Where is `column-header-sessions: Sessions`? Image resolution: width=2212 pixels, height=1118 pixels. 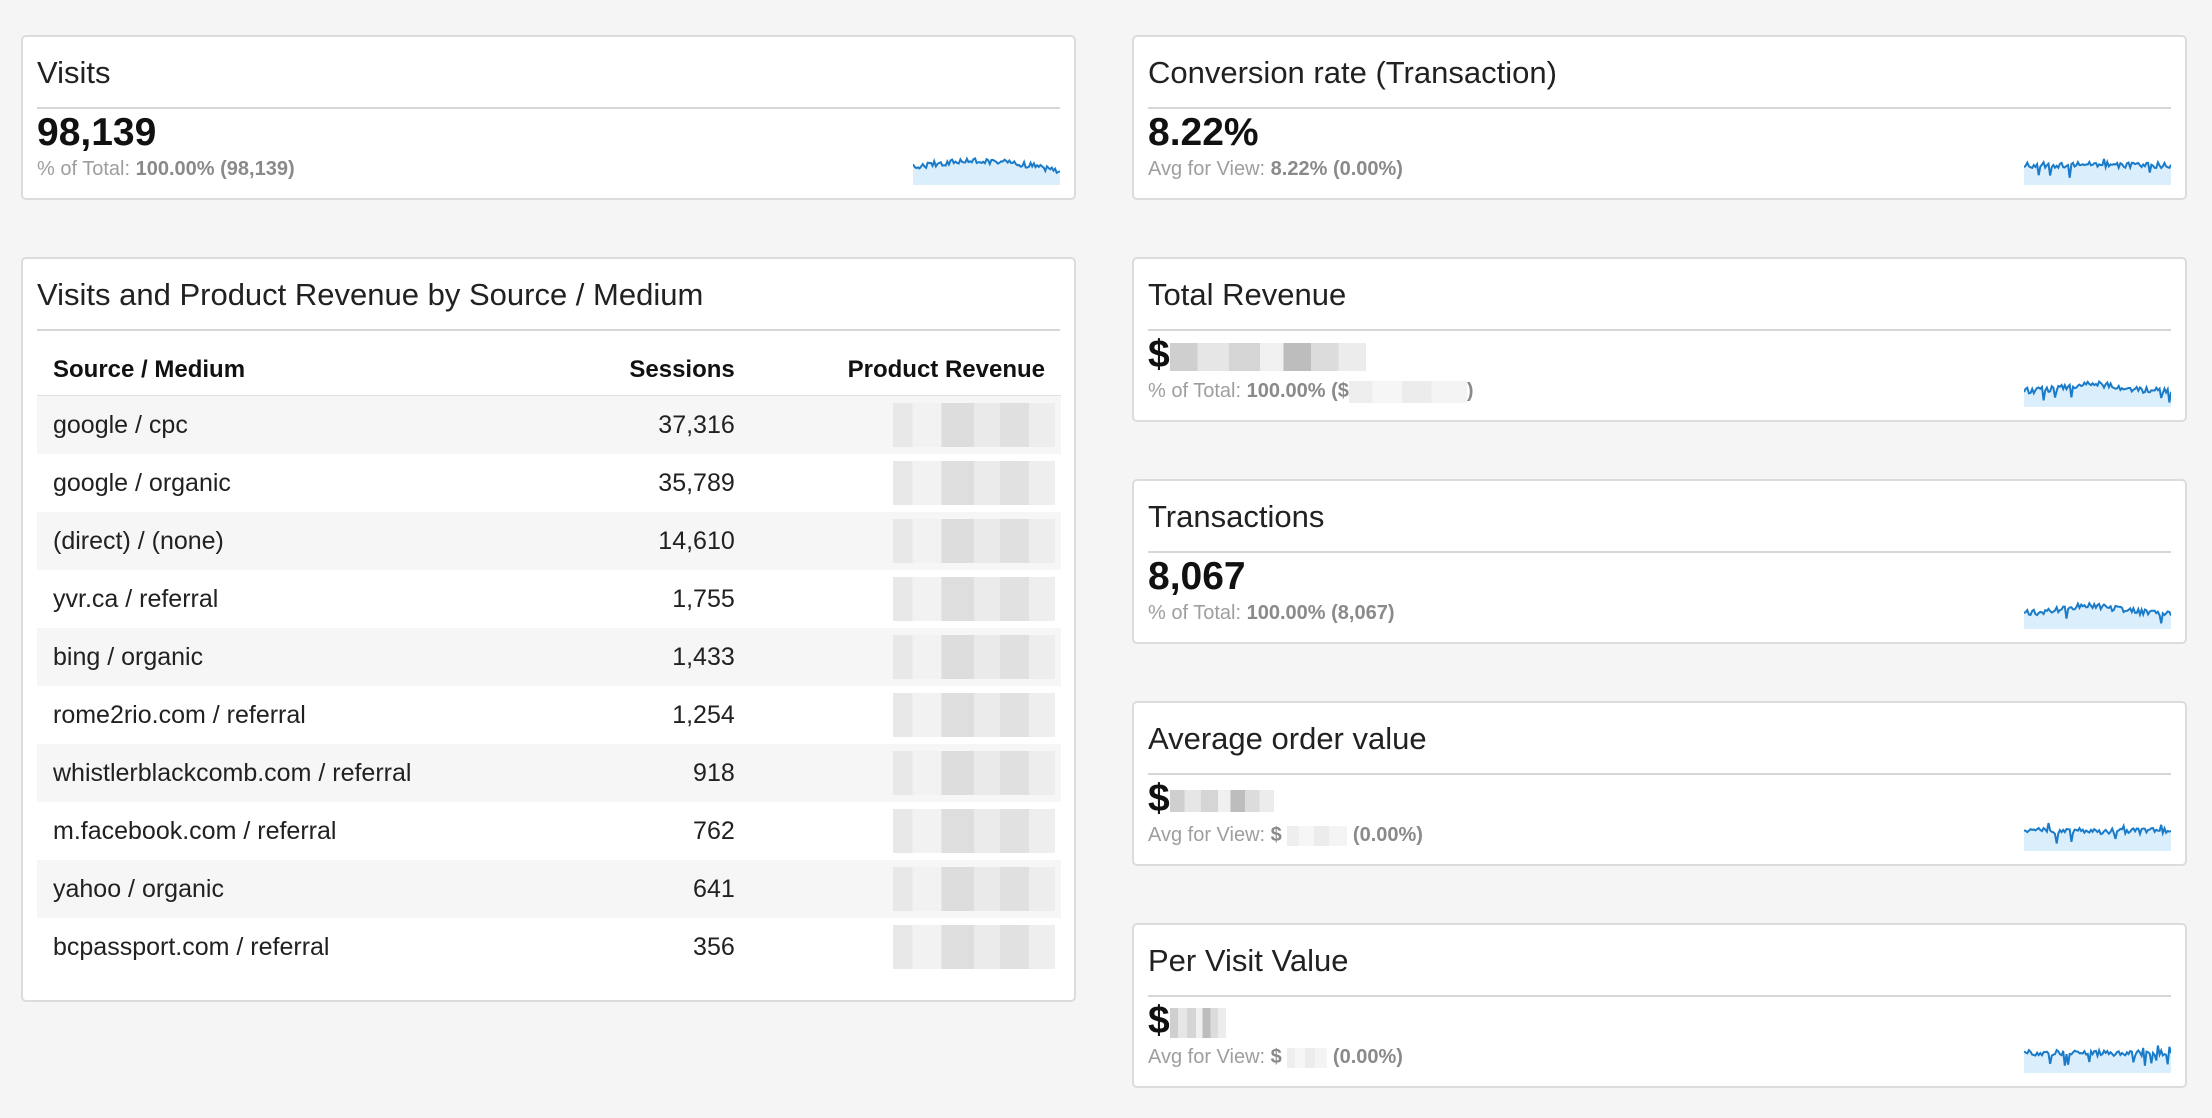 column-header-sessions: Sessions is located at coordinates (657, 370).